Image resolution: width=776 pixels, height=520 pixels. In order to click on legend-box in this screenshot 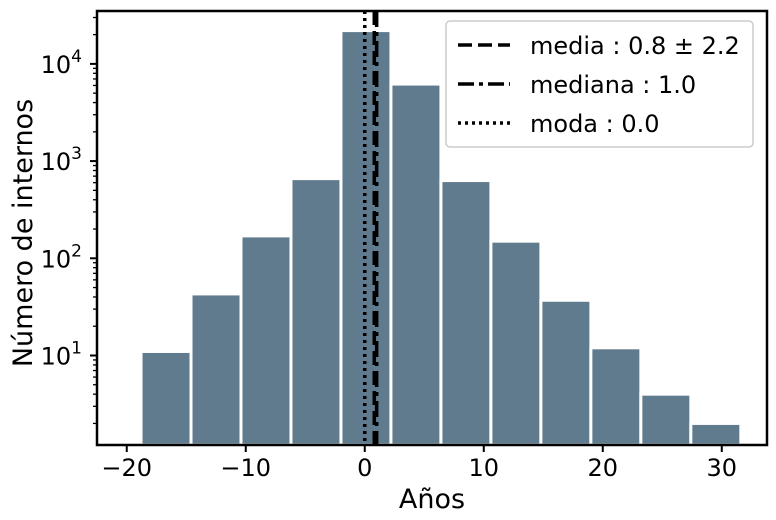, I will do `click(599, 84)`.